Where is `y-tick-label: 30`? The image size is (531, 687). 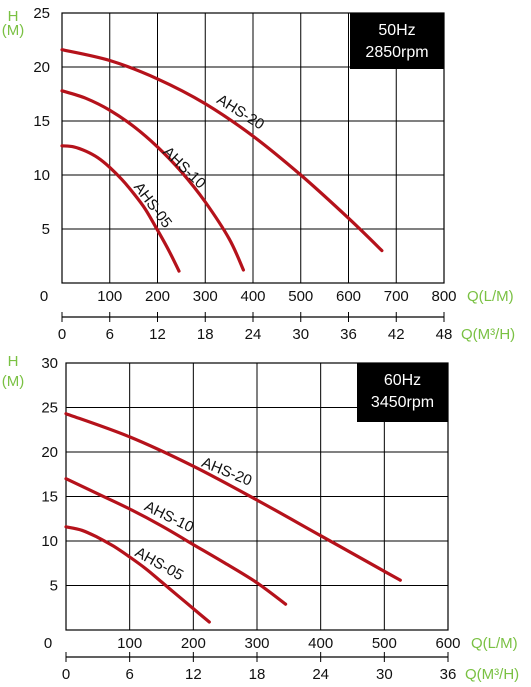
y-tick-label: 30 is located at coordinates (49, 363).